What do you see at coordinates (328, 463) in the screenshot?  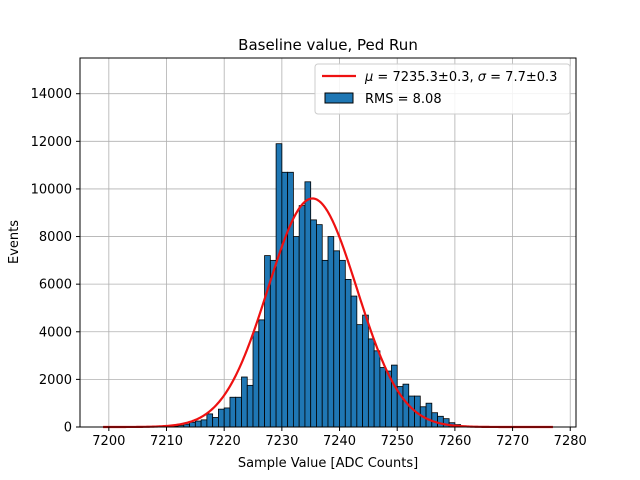 I see `x-axis-label: Sample Value [ADC Counts]` at bounding box center [328, 463].